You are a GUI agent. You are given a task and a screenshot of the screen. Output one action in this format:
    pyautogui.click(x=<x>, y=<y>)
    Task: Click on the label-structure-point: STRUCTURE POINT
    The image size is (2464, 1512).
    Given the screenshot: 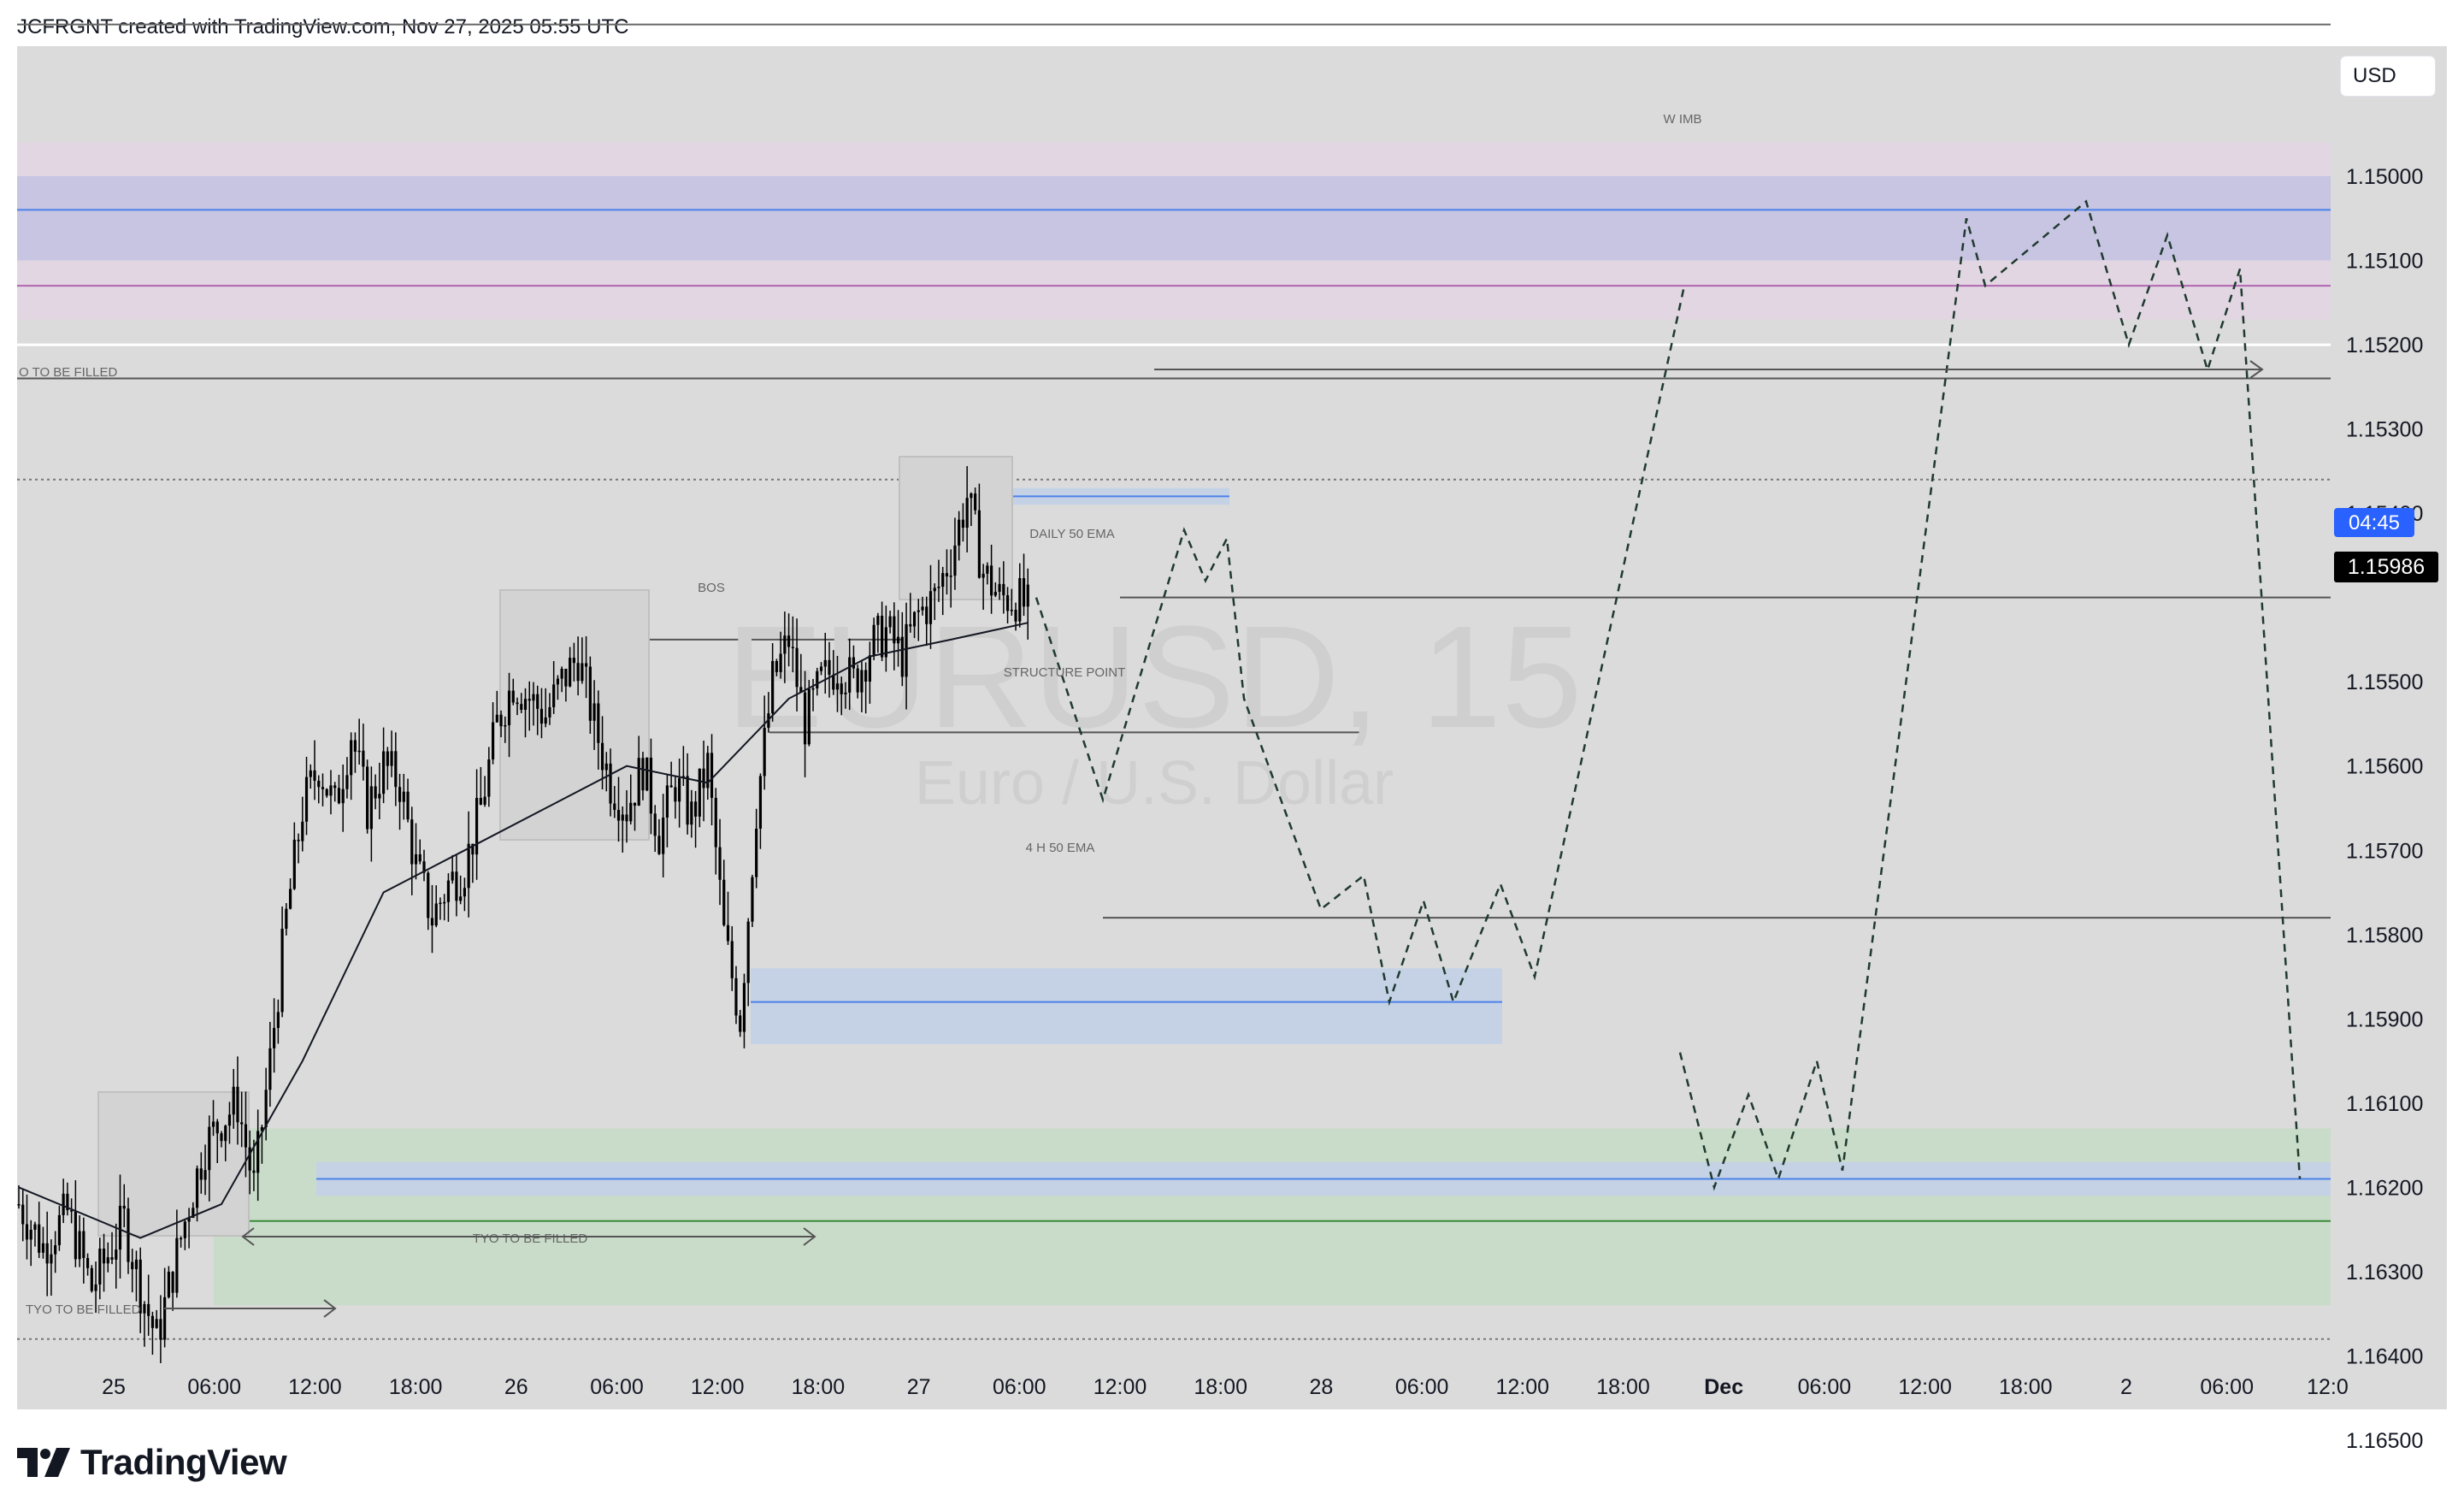 What is the action you would take?
    pyautogui.click(x=1065, y=672)
    